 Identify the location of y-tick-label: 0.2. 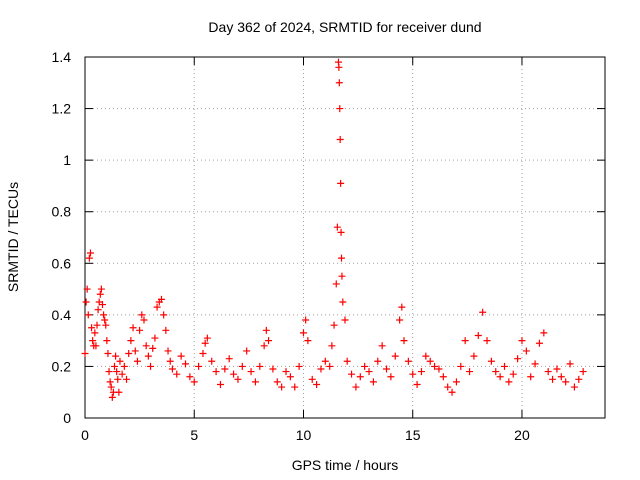
(62, 366).